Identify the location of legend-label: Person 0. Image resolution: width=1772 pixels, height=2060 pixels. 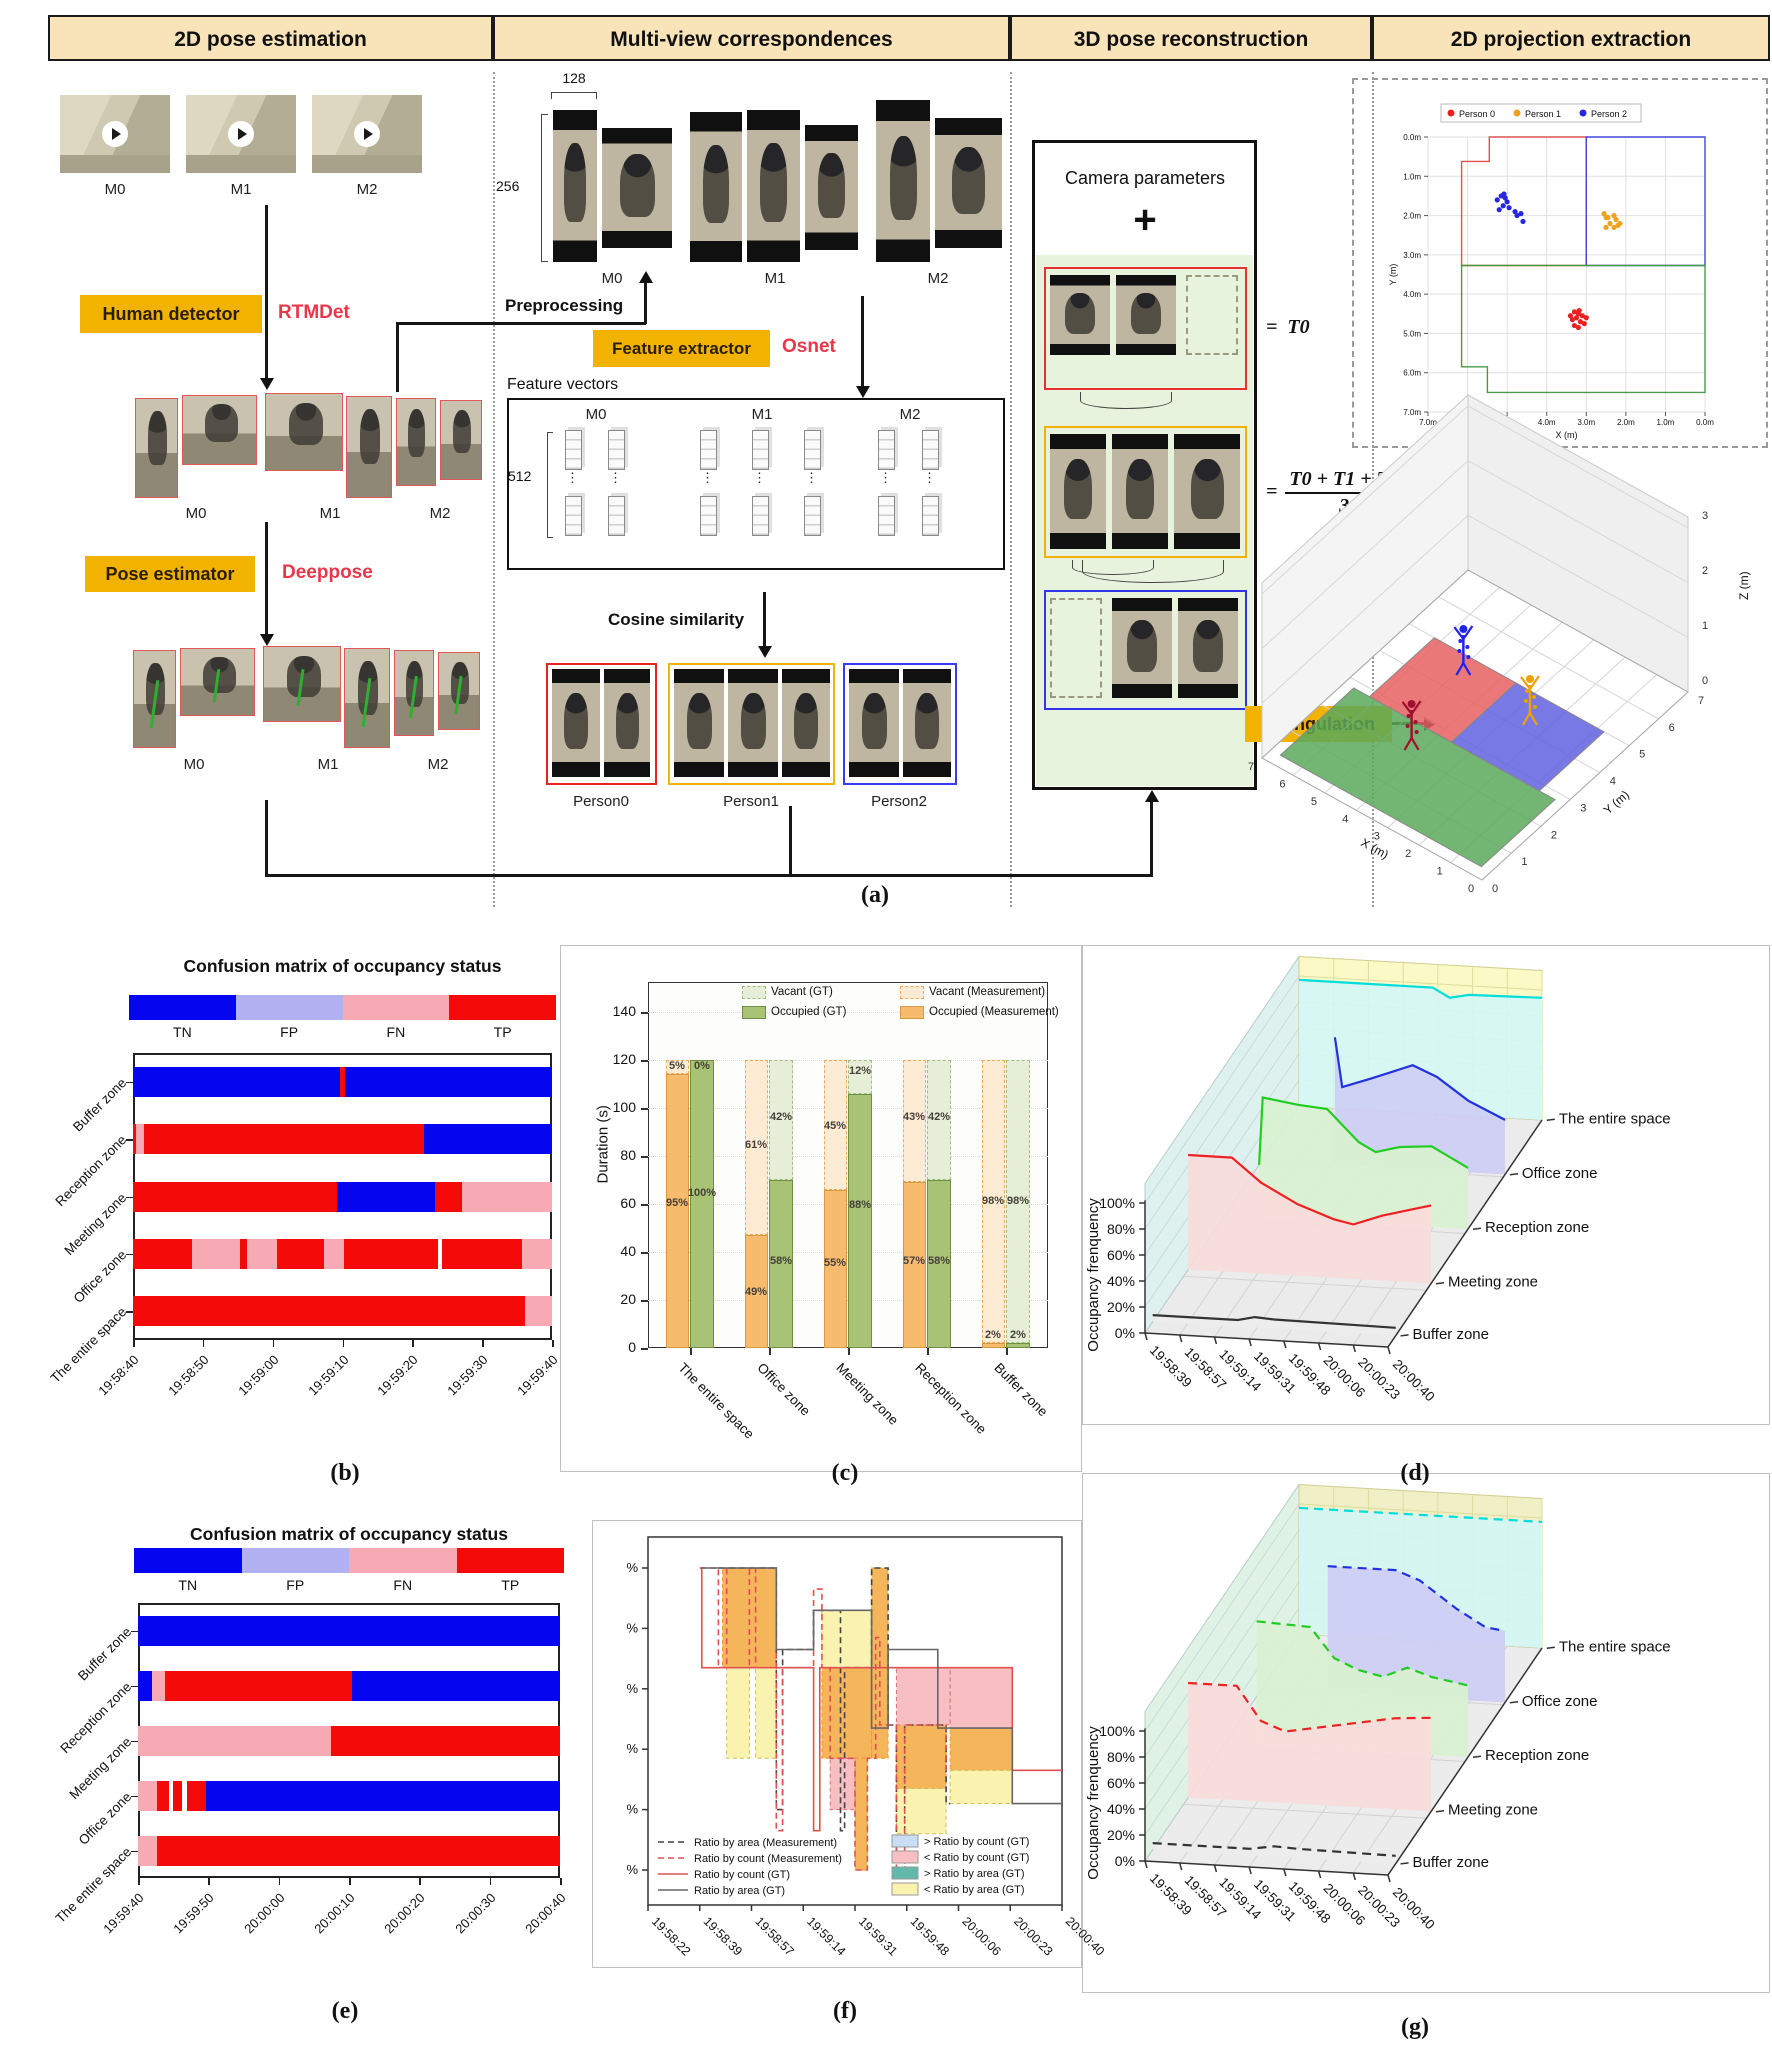
(1477, 114).